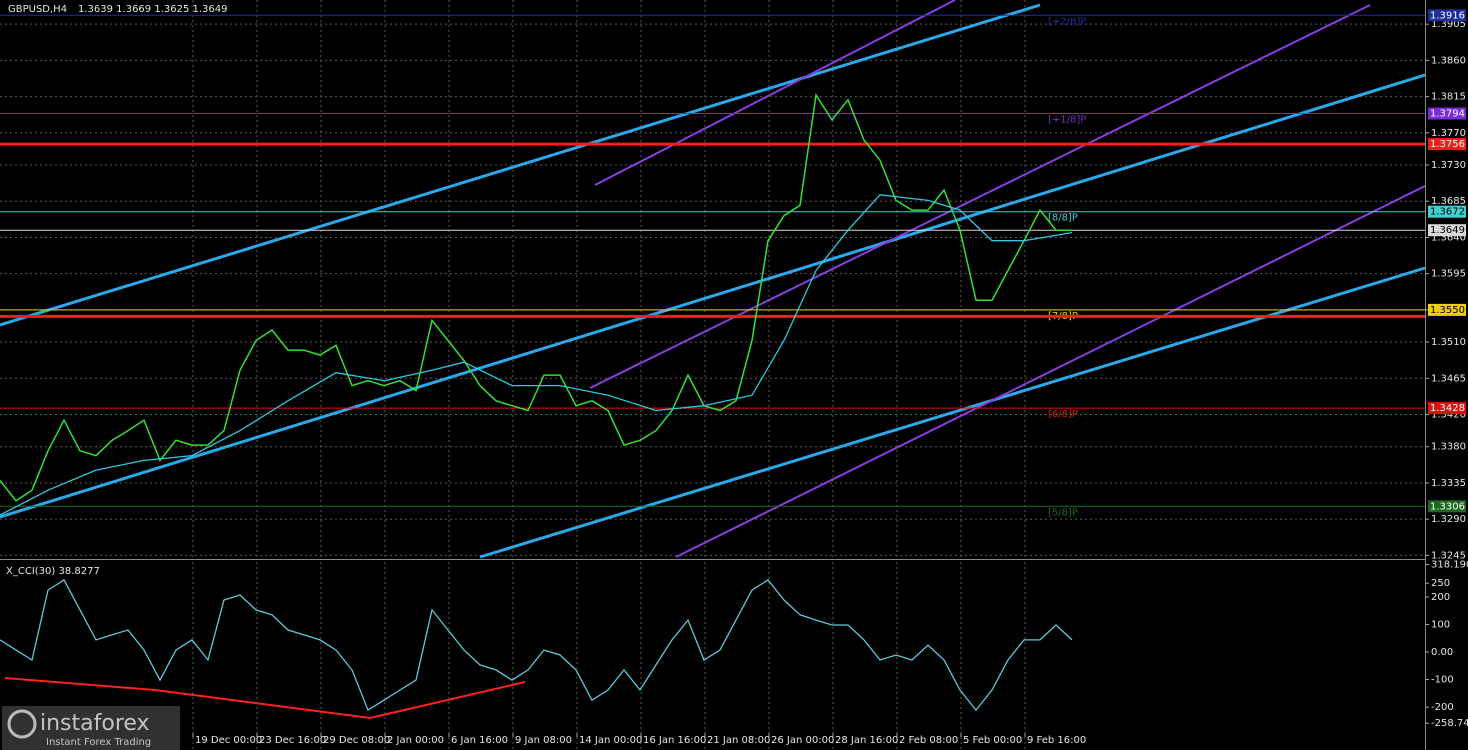  What do you see at coordinates (1067, 119) in the screenshot?
I see `level-tag: [+1/8]P` at bounding box center [1067, 119].